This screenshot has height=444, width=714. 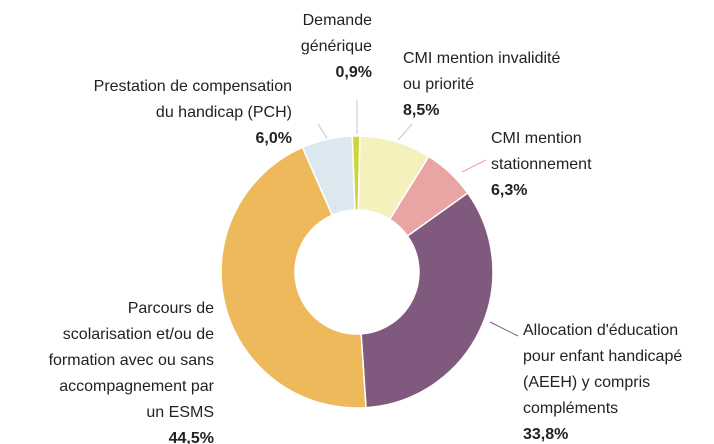 I want to click on category-label: Demande générique, so click(x=336, y=33).